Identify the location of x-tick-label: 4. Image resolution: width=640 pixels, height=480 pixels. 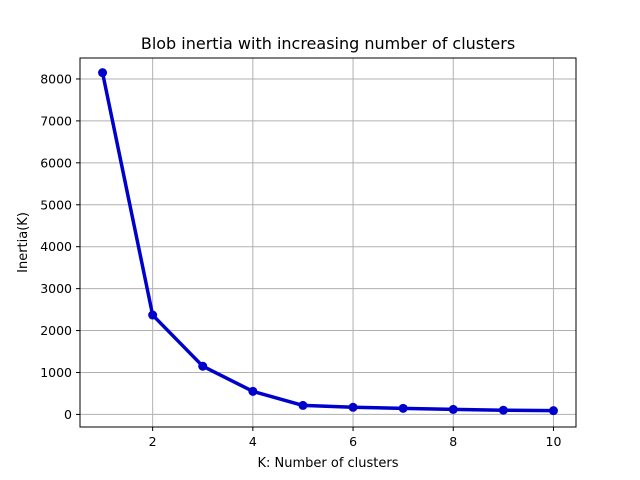
(253, 441).